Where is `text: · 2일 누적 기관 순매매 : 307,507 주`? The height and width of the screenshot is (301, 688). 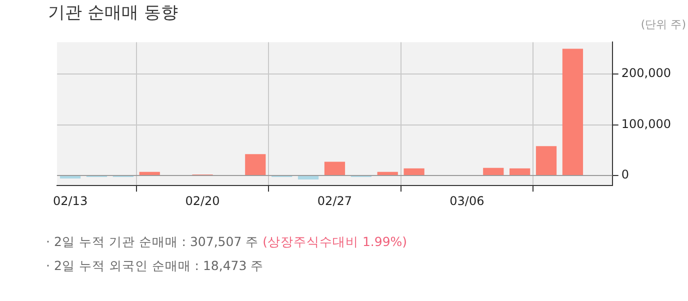 text: · 2일 누적 기관 순매매 : 307,507 주 is located at coordinates (153, 241).